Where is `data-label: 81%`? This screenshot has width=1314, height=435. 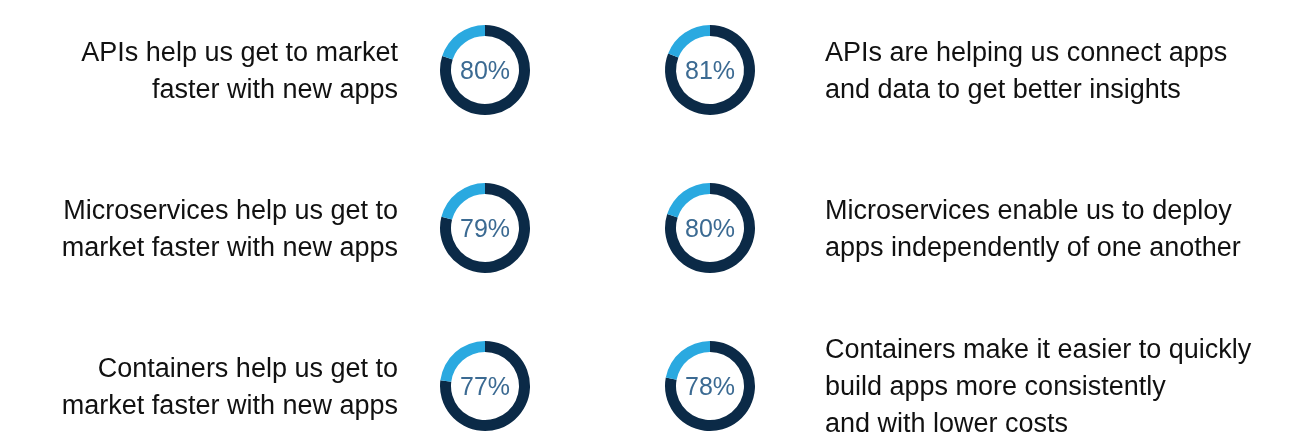
data-label: 81% is located at coordinates (710, 69).